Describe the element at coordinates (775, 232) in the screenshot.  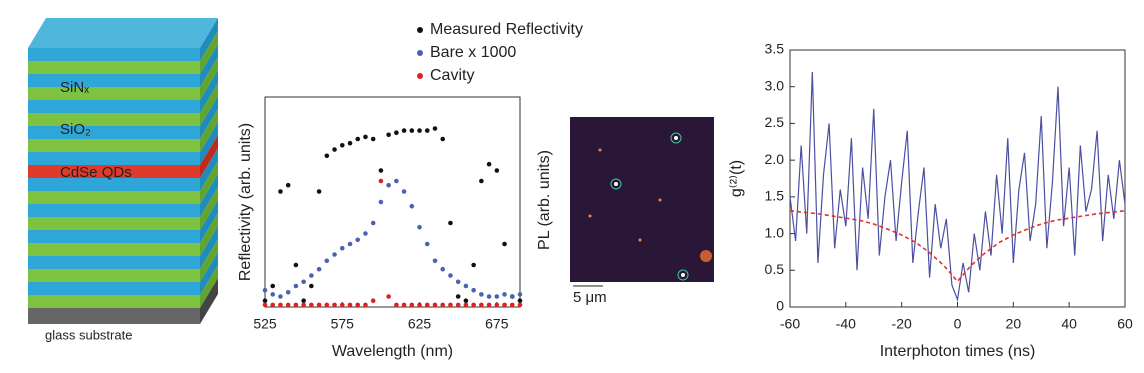
I see `y-tick-label: 1.0` at that location.